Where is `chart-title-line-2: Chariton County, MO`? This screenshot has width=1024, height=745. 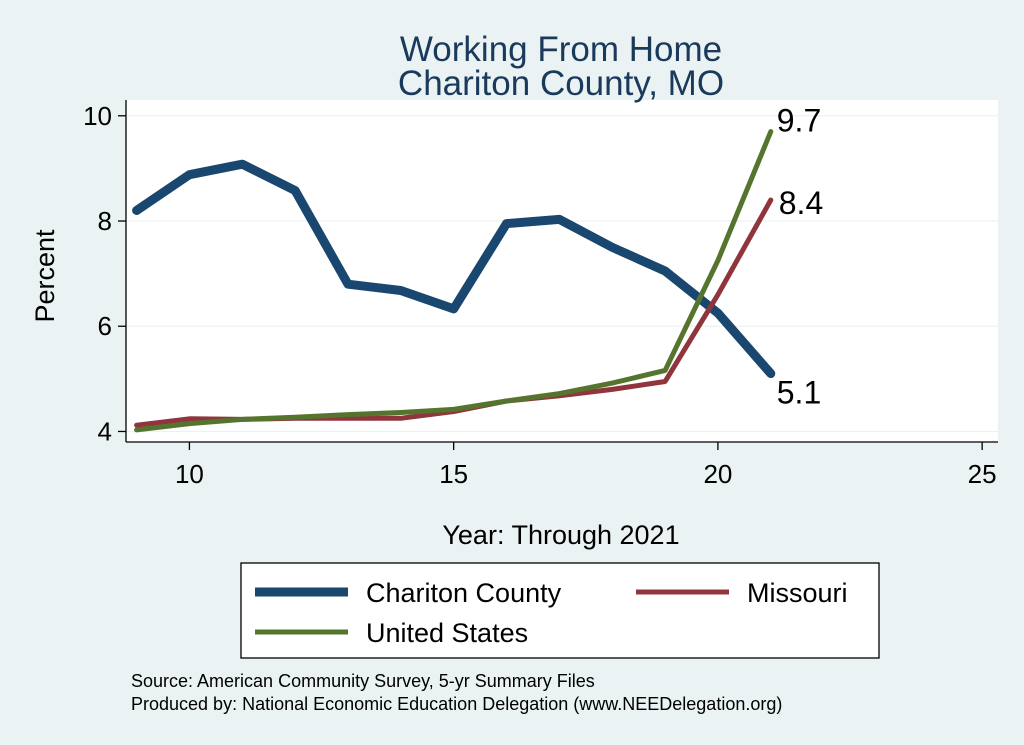
chart-title-line-2: Chariton County, MO is located at coordinates (561, 83).